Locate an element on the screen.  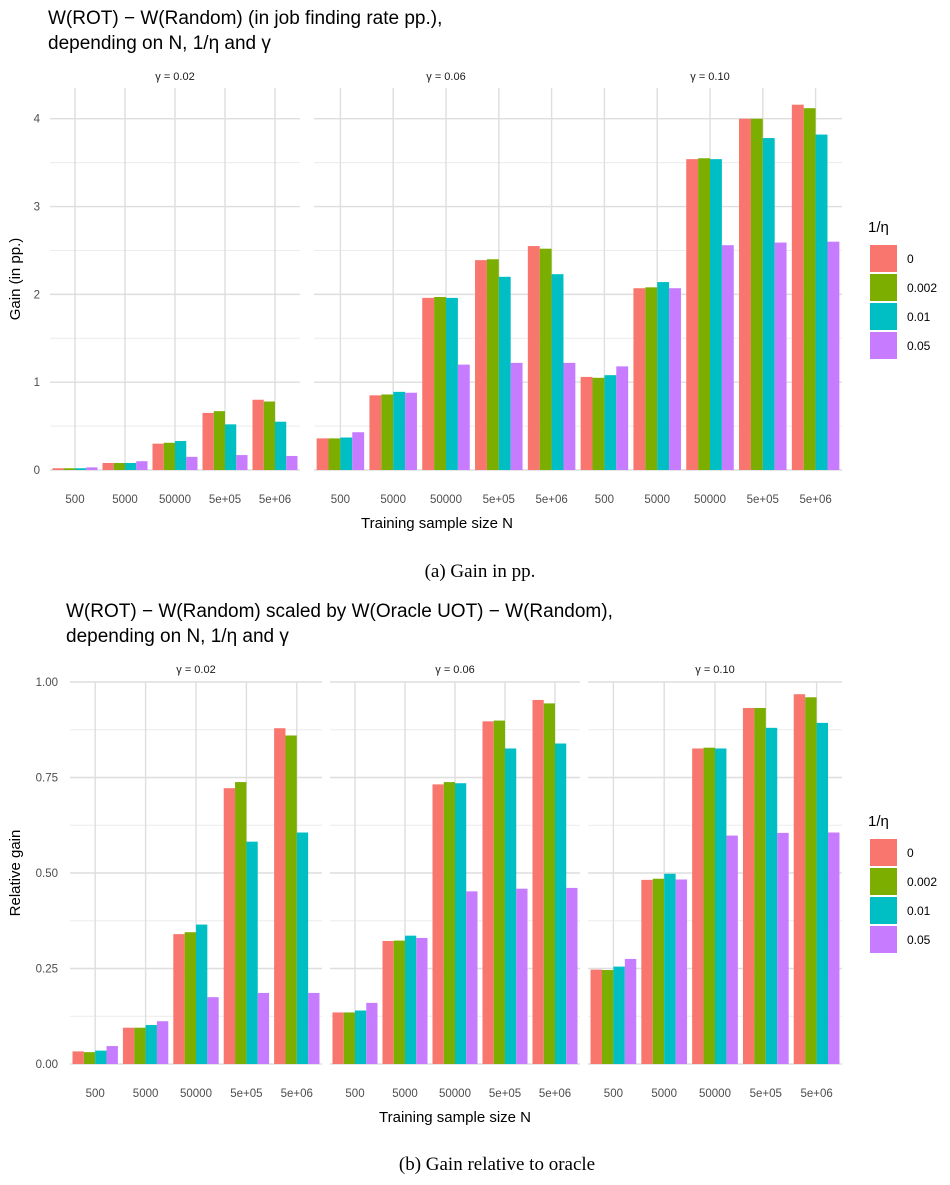
y-axis-label: Gain (in pp.) is located at coordinates (15, 279).